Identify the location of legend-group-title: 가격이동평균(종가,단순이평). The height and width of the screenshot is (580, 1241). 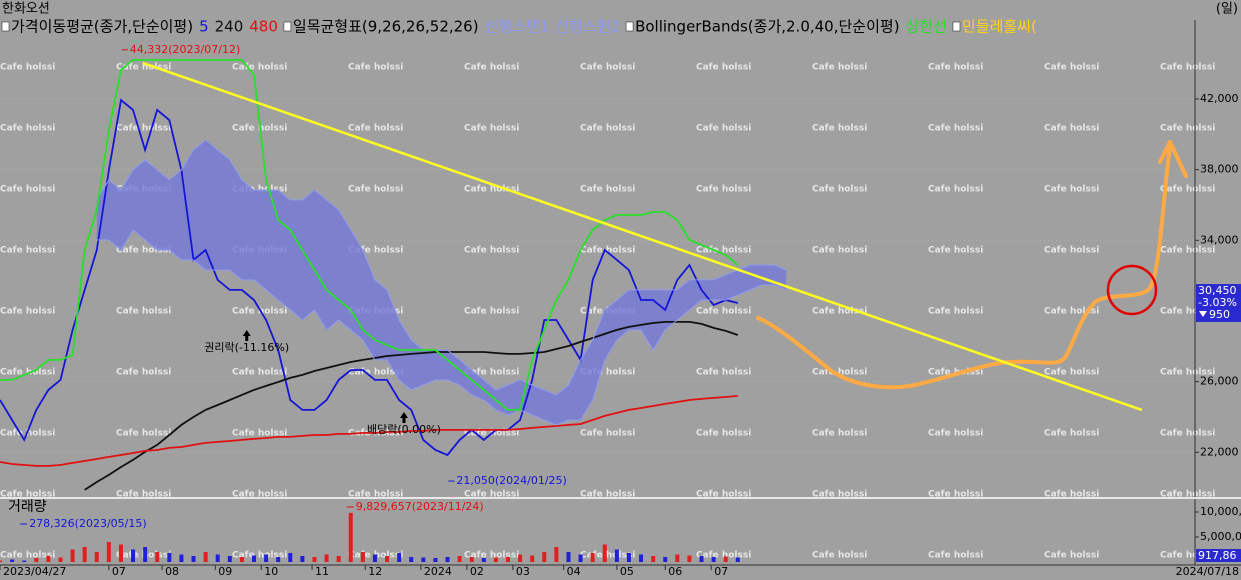
(102, 27).